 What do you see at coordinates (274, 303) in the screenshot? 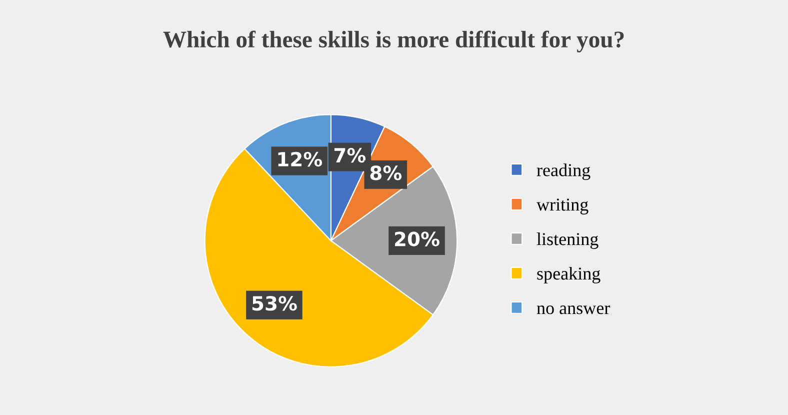
I see `data-label: 53%` at bounding box center [274, 303].